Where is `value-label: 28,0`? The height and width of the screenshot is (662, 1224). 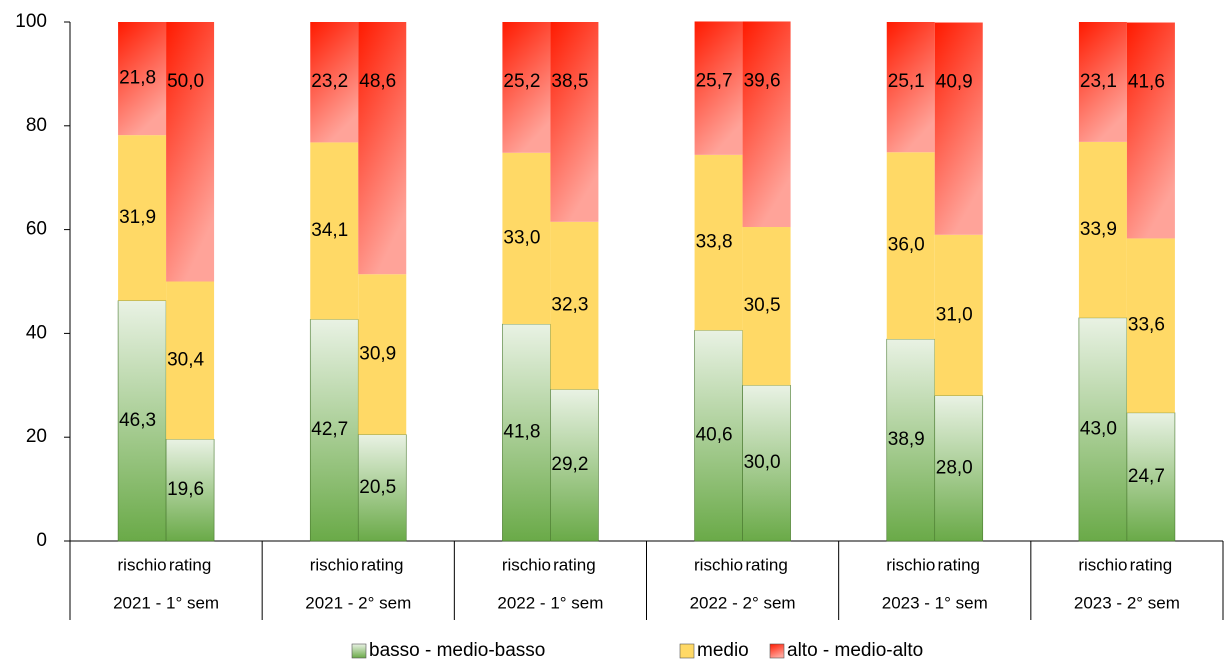
value-label: 28,0 is located at coordinates (954, 467).